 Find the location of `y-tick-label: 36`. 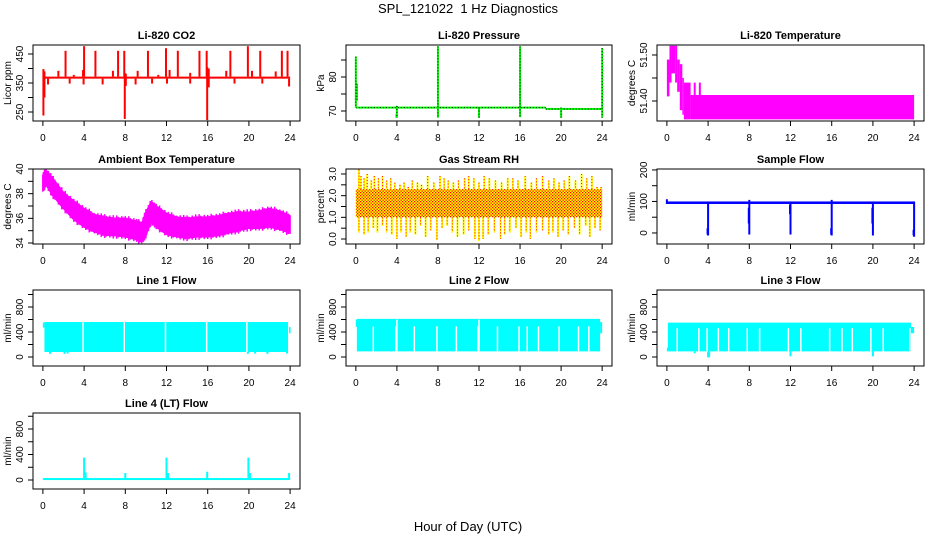

y-tick-label: 36 is located at coordinates (20, 218).